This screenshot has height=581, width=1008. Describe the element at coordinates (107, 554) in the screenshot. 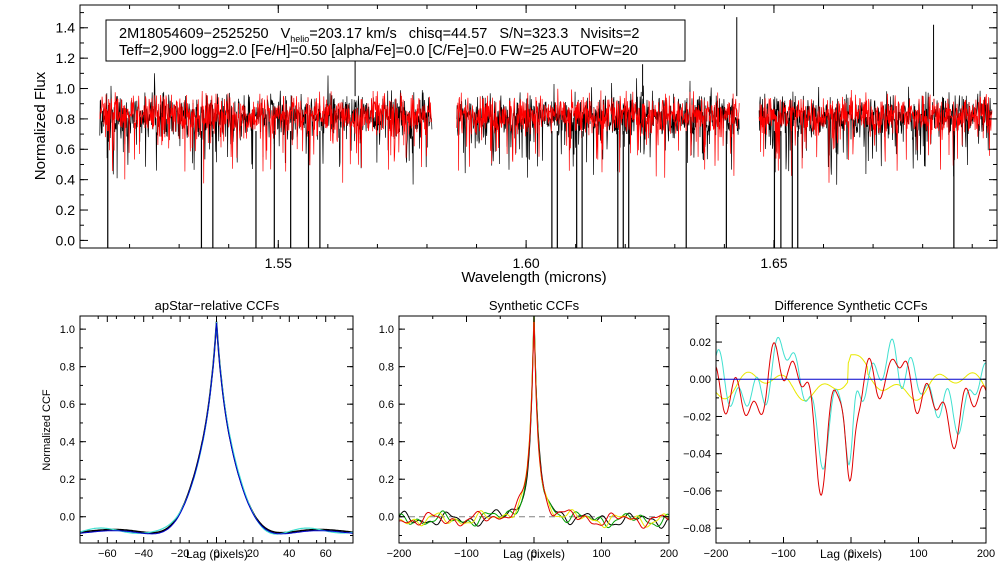

I see `apstar-ccf-xtick-label: −60` at that location.